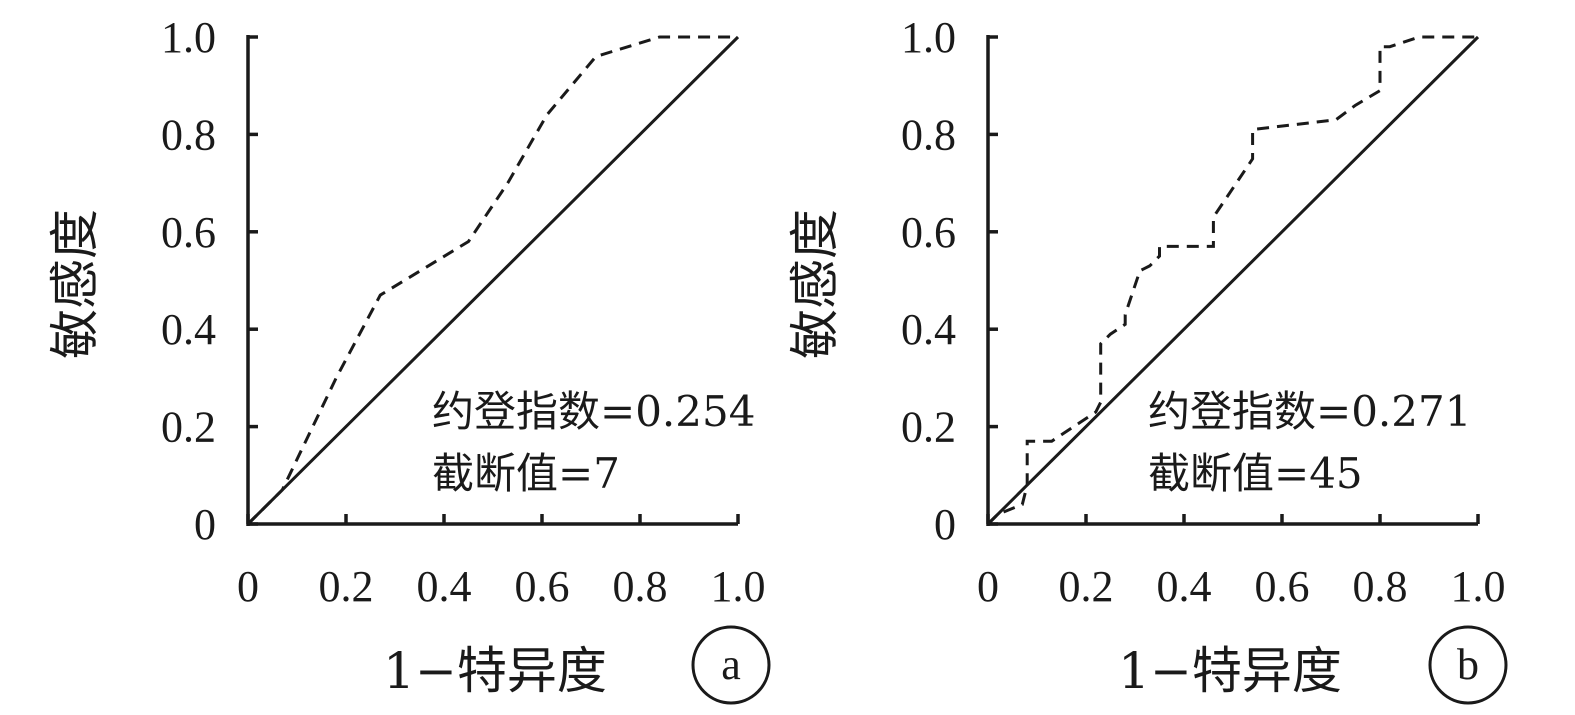 The height and width of the screenshot is (715, 1575). Describe the element at coordinates (346, 586) in the screenshot. I see `panel-a-x-tick-label: 0.2` at that location.